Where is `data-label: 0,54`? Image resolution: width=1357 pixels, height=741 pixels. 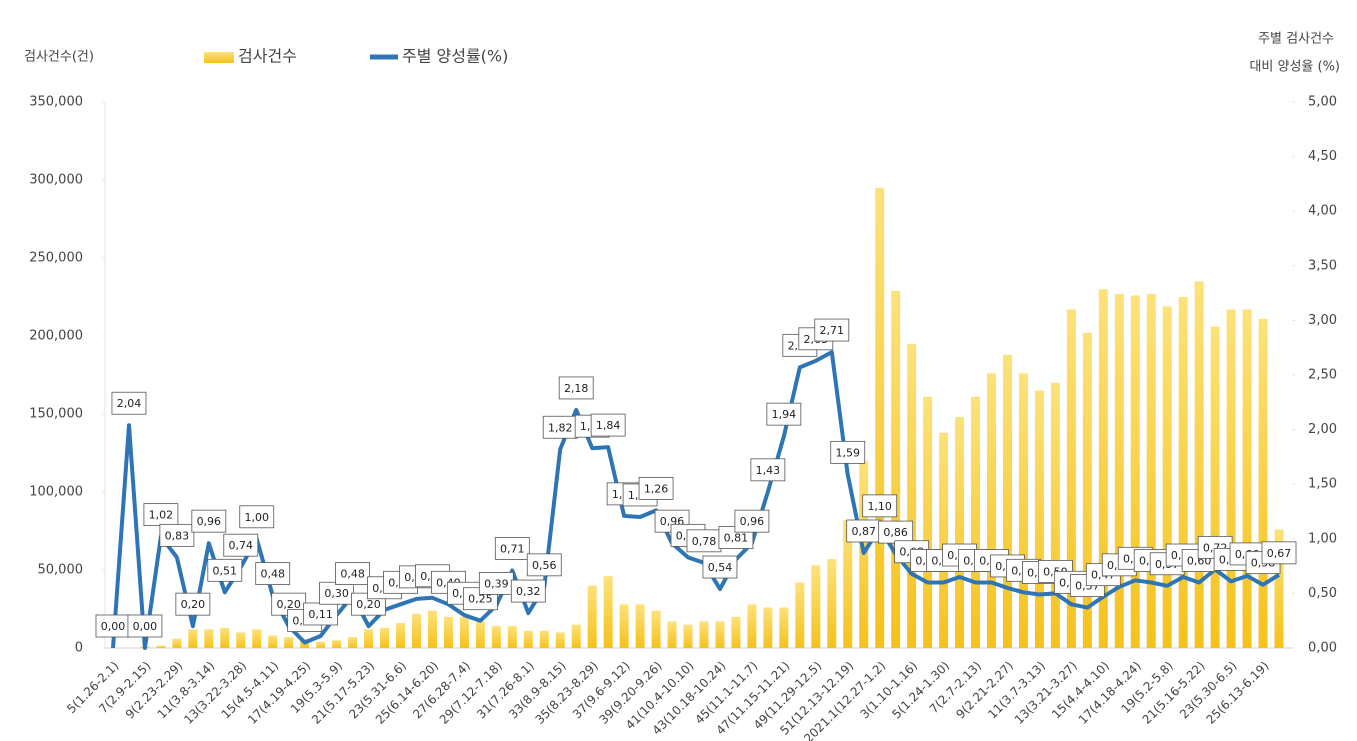 data-label: 0,54 is located at coordinates (720, 567).